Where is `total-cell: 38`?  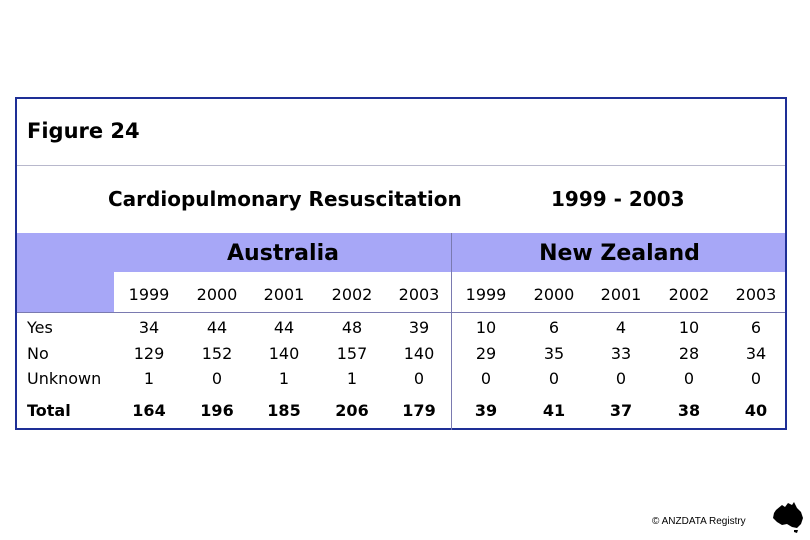 total-cell: 38 is located at coordinates (689, 410).